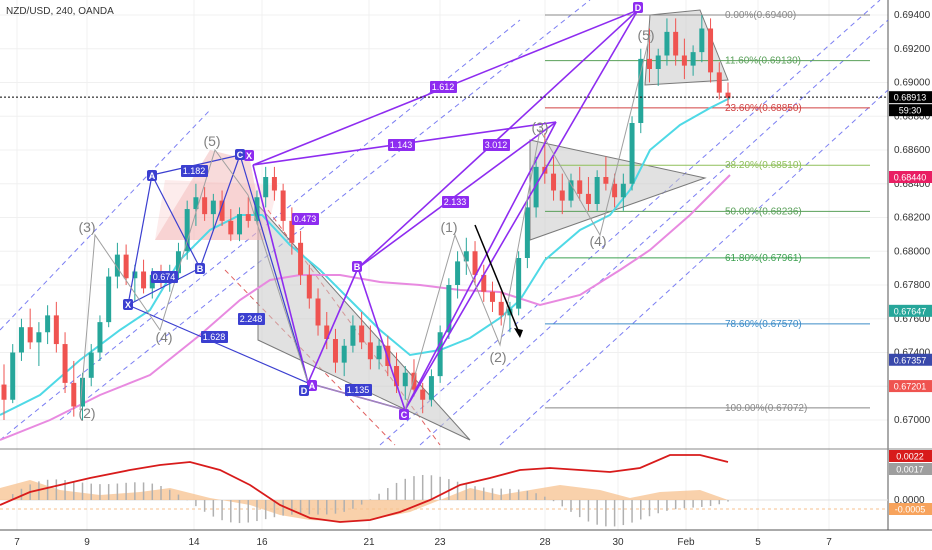  I want to click on x-tick-label: 16, so click(262, 542).